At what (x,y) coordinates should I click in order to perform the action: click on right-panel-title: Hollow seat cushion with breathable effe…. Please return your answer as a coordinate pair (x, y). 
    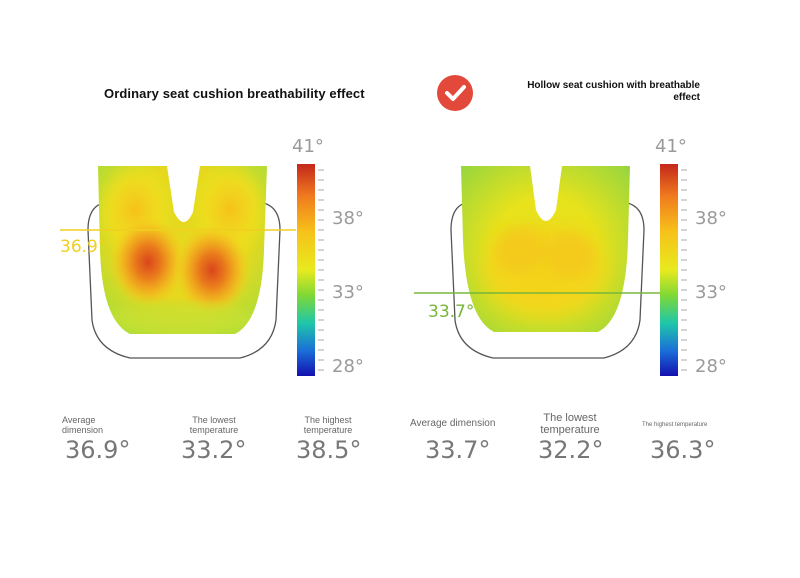
    Looking at the image, I should click on (613, 91).